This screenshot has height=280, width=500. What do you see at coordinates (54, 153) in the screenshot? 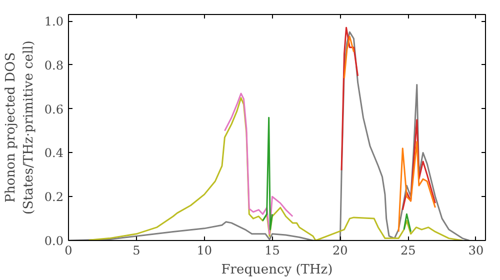
I see `y-tick-label: 0.4` at bounding box center [54, 153].